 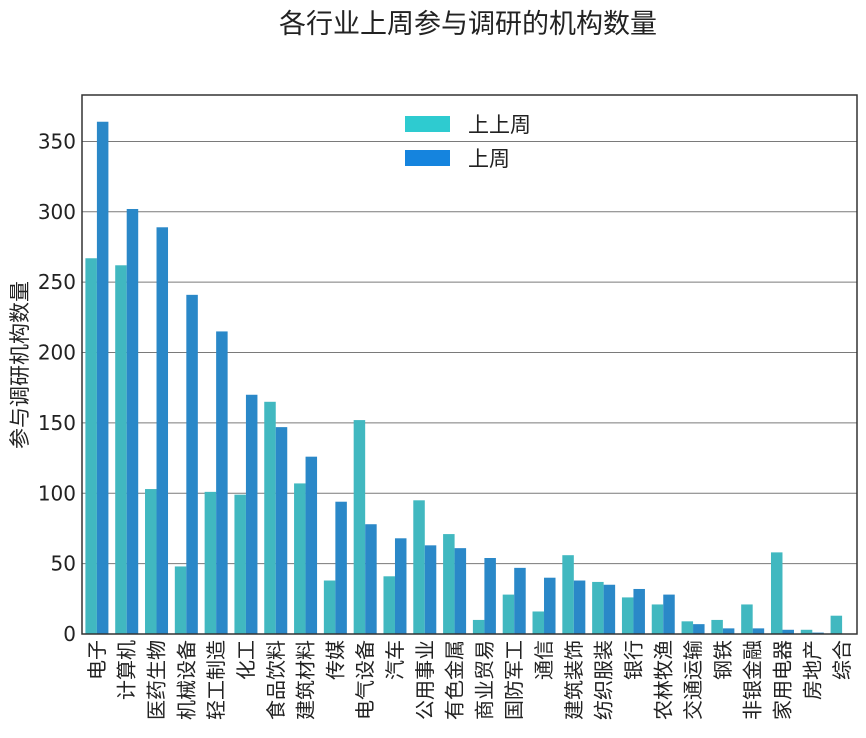 I want to click on legend-label: 上上周, so click(x=499, y=125).